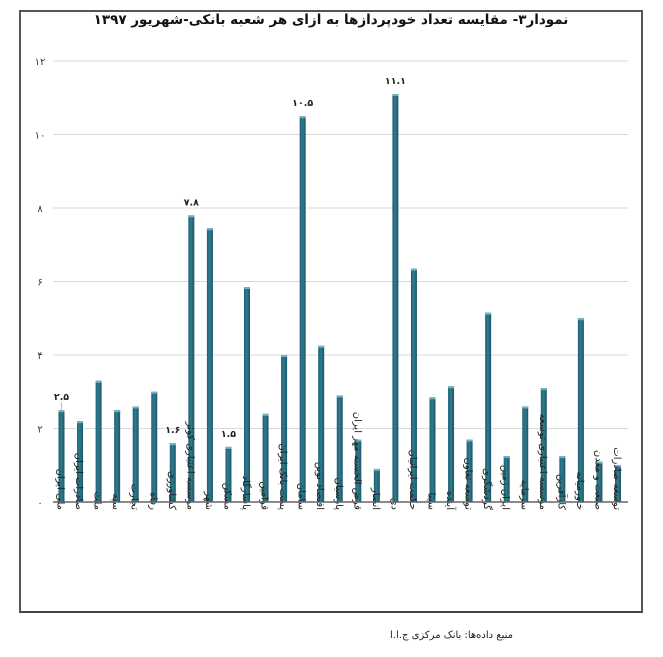 The image size is (663, 657). What do you see at coordinates (264, 495) in the screenshot?
I see `x-tick-label: قوامین` at bounding box center [264, 495].